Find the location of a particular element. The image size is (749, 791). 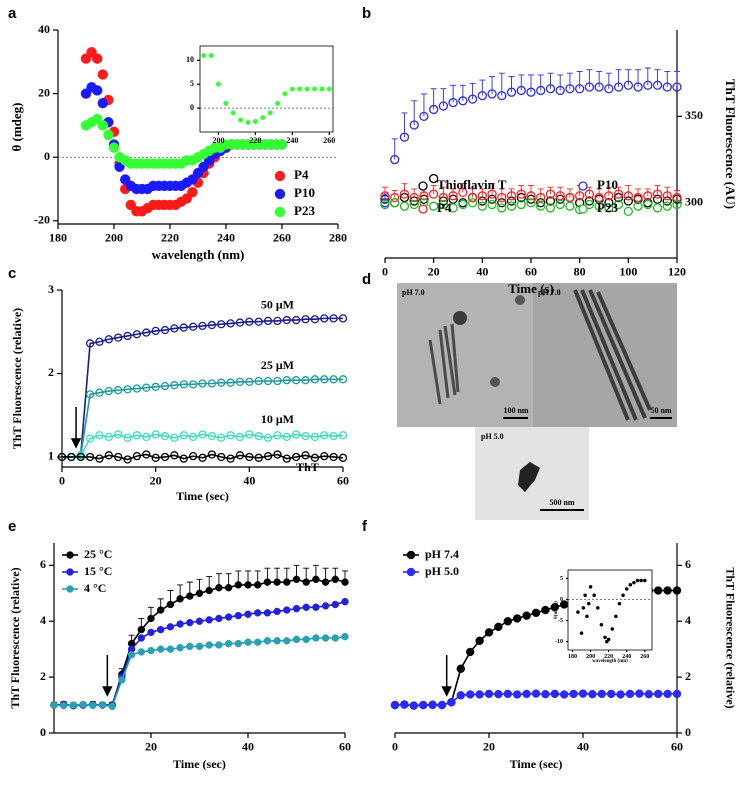

y-tick-label: 5 is located at coordinates (192, 83).